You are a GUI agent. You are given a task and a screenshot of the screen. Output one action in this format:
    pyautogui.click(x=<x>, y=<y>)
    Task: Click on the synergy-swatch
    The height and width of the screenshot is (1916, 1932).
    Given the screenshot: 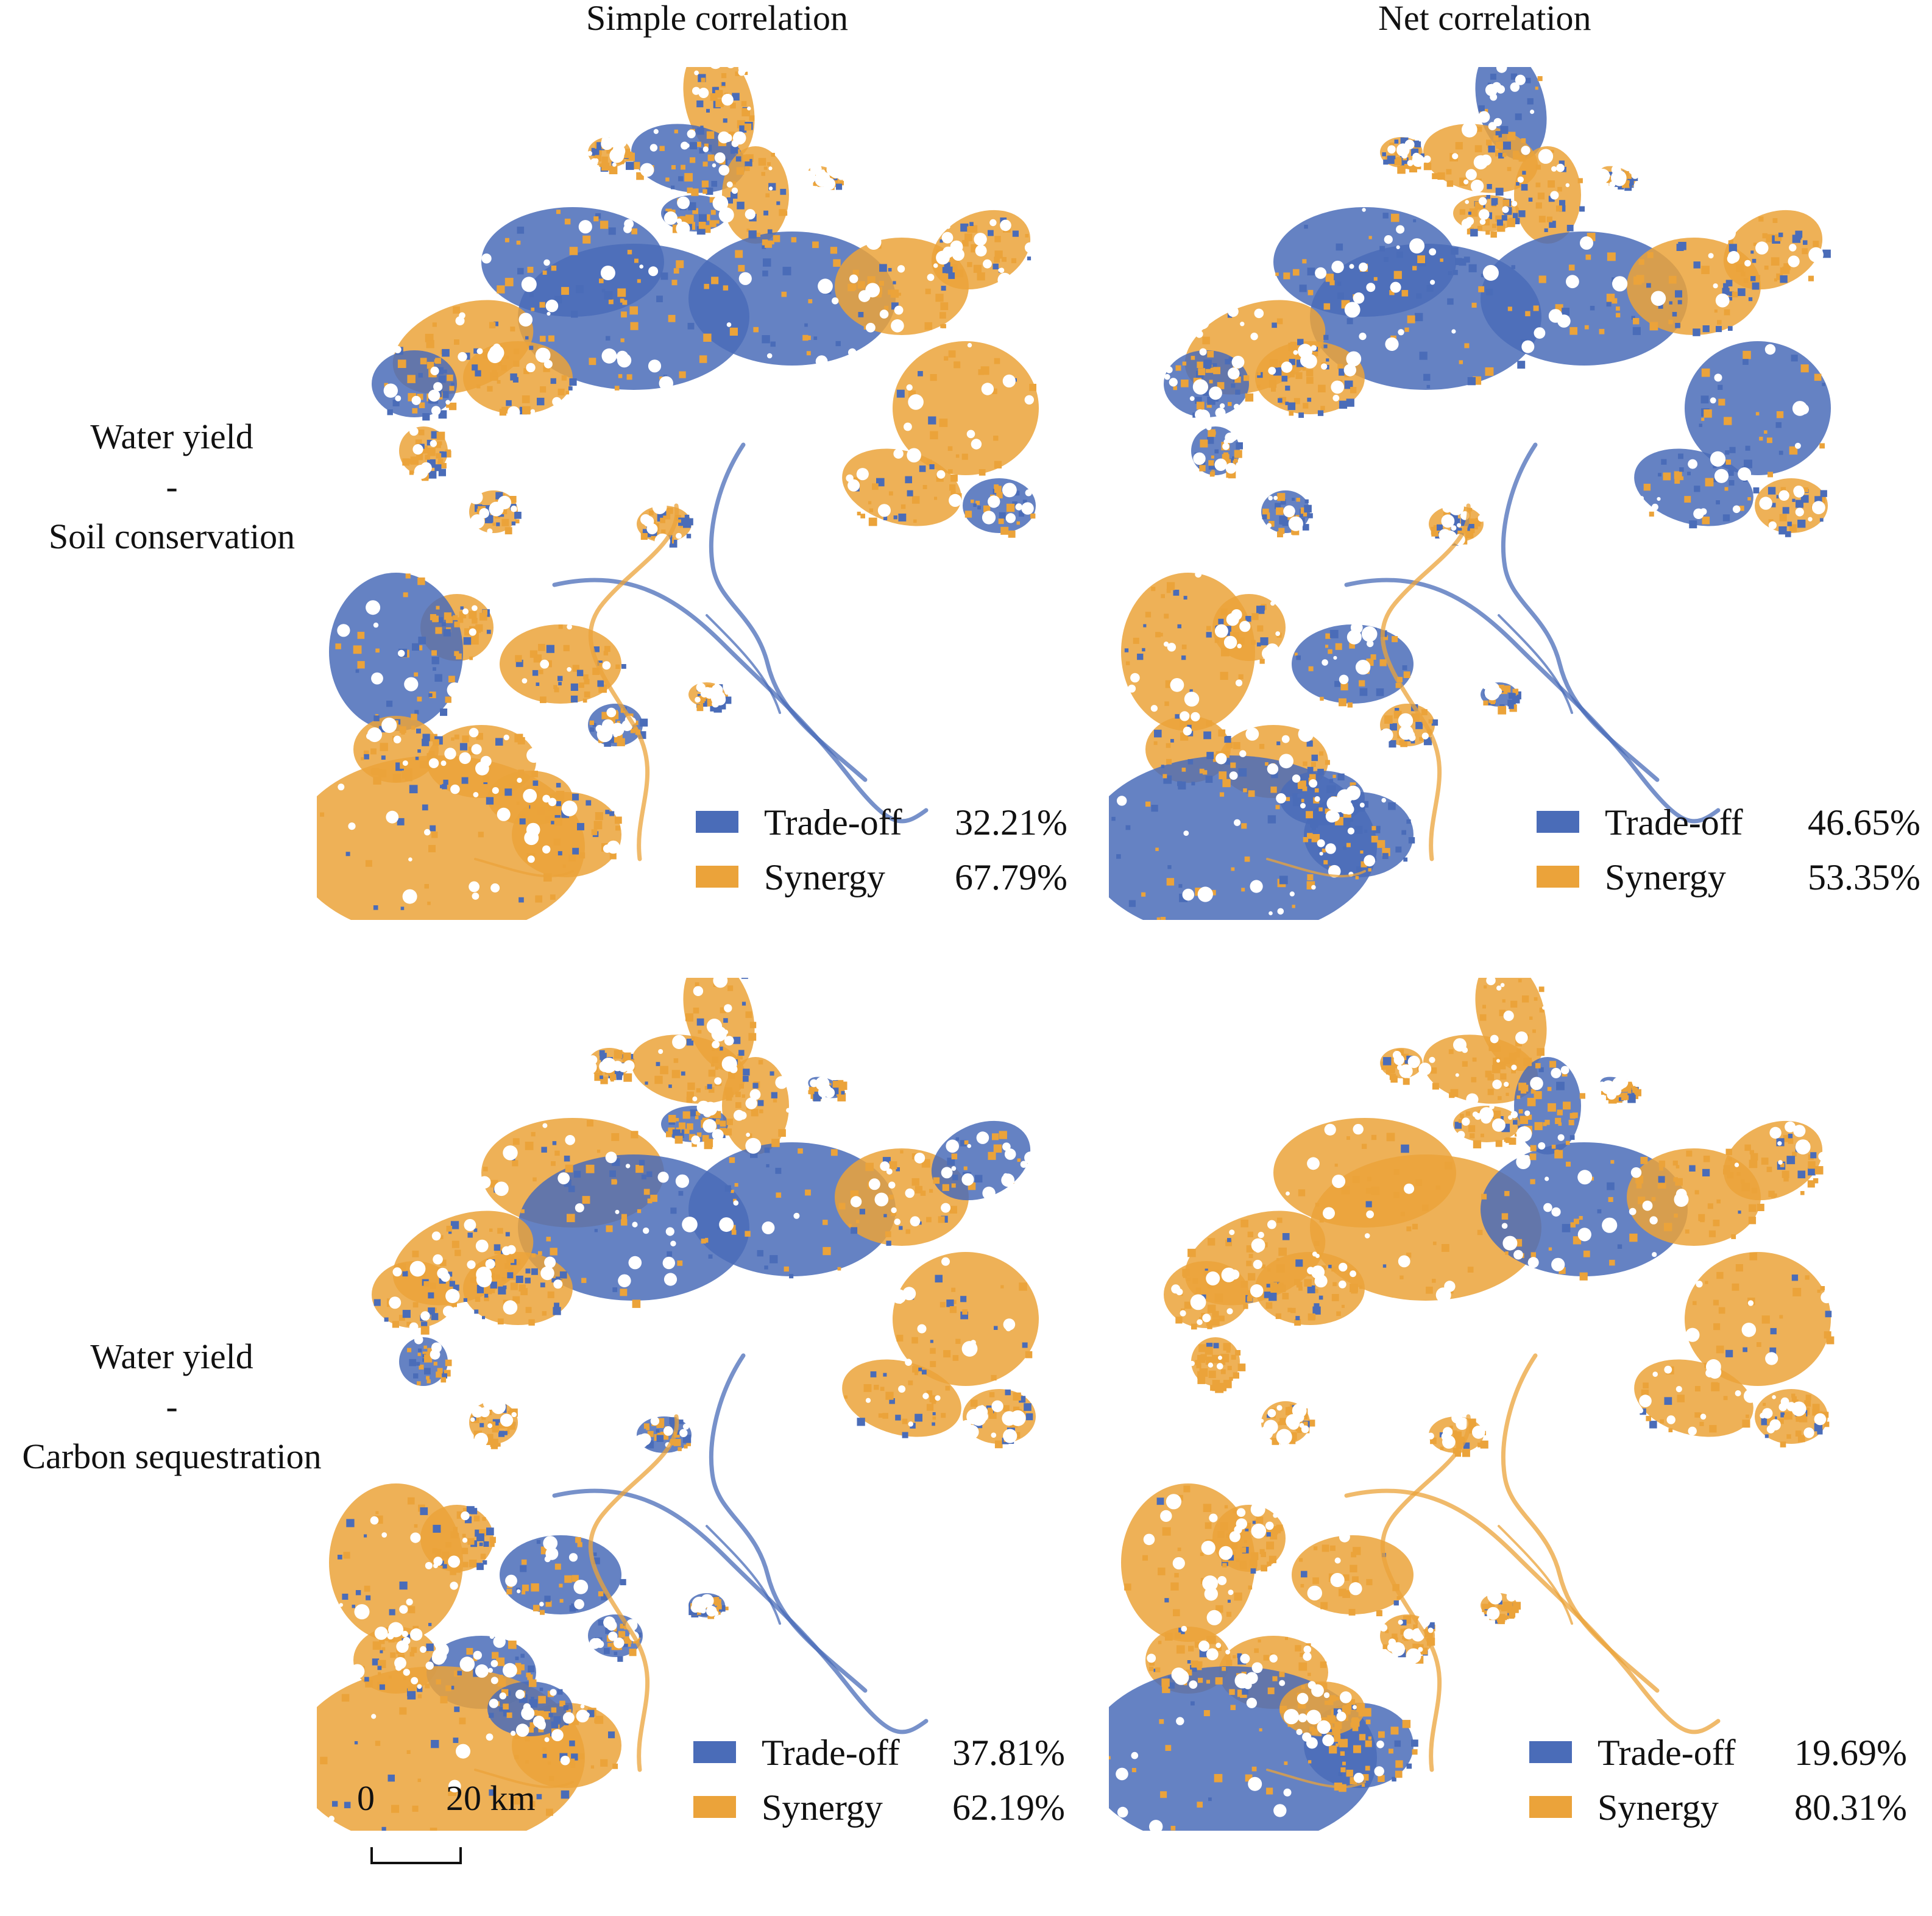 What is the action you would take?
    pyautogui.click(x=1550, y=1807)
    